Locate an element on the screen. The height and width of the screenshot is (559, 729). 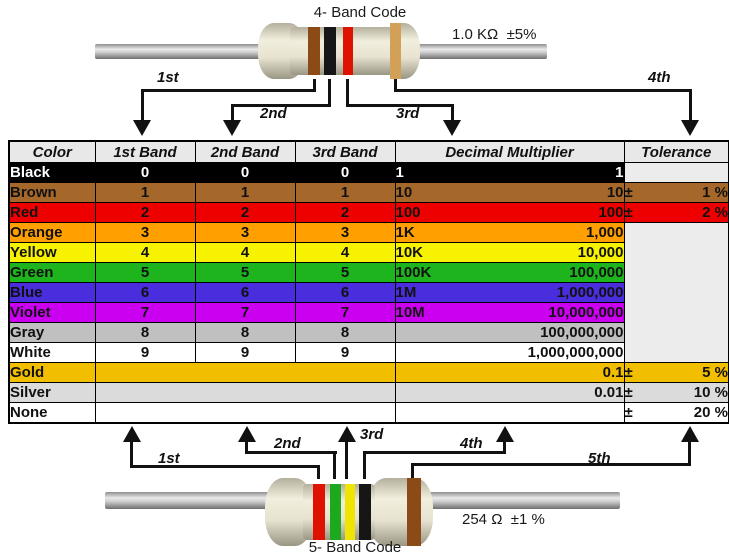
four-band-resistor is located at coordinates (321, 51).